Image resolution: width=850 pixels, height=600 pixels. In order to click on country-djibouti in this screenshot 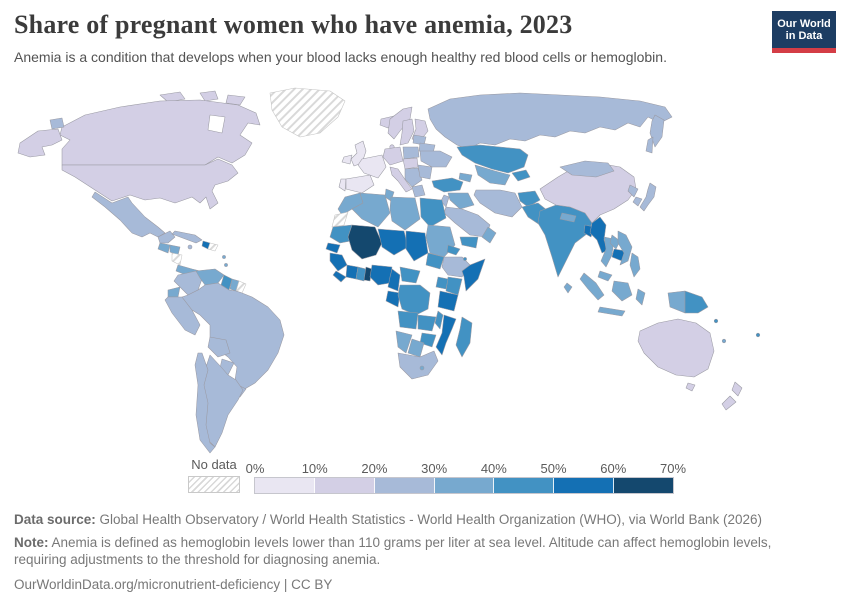, I will do `click(465, 259)`.